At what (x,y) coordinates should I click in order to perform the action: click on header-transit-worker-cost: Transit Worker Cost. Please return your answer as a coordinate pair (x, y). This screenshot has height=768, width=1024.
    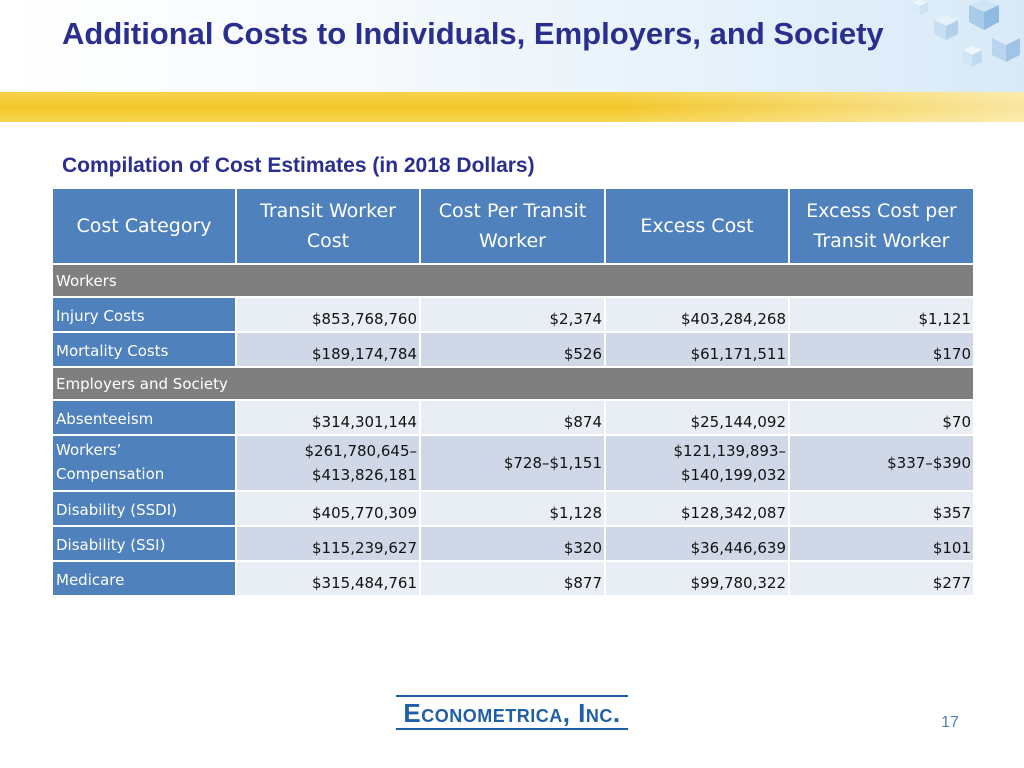
    Looking at the image, I should click on (328, 226).